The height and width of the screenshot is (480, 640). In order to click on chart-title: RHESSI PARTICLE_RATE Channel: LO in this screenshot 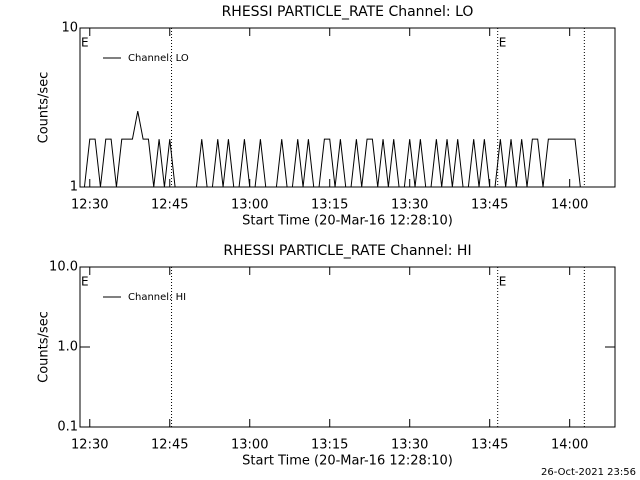, I will do `click(348, 12)`.